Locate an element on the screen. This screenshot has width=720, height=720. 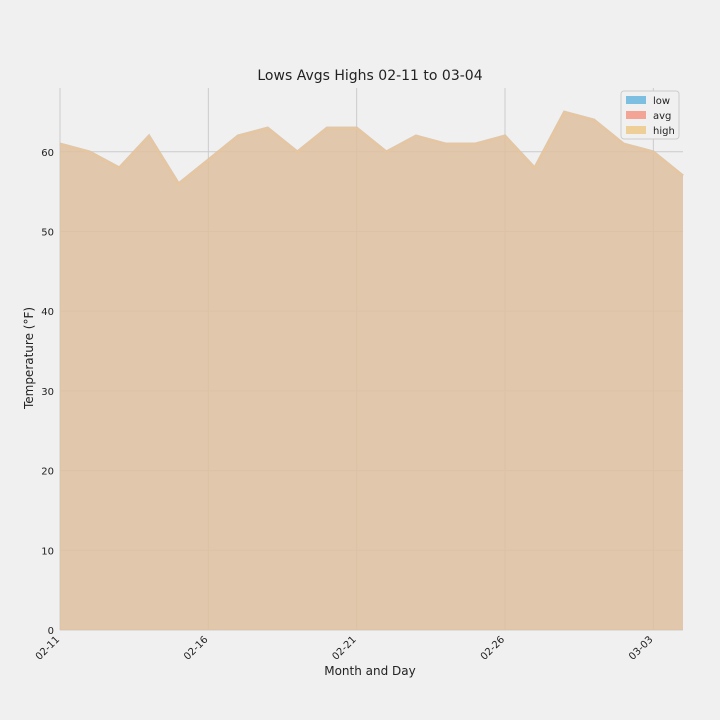
y-tick-label: 0 is located at coordinates (51, 631).